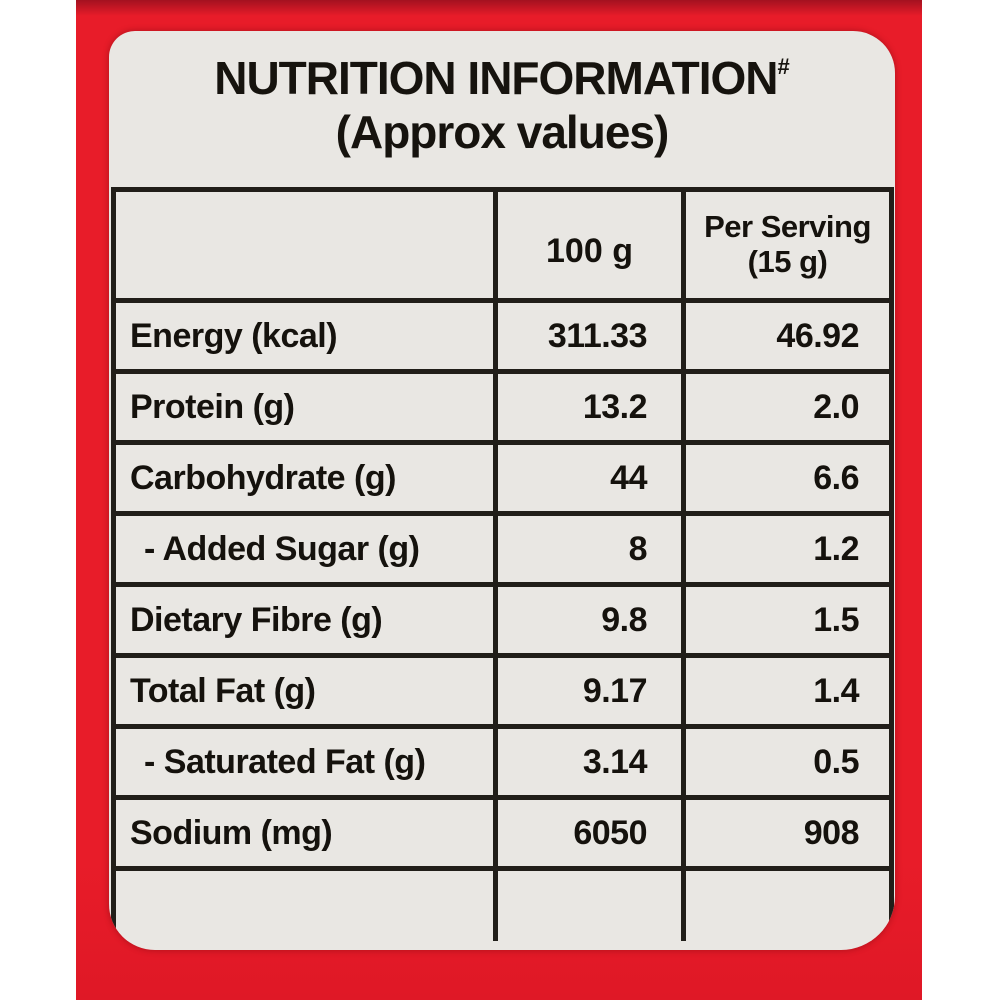  I want to click on nutrient-name-cell: Dietary Fibre (g), so click(256, 619).